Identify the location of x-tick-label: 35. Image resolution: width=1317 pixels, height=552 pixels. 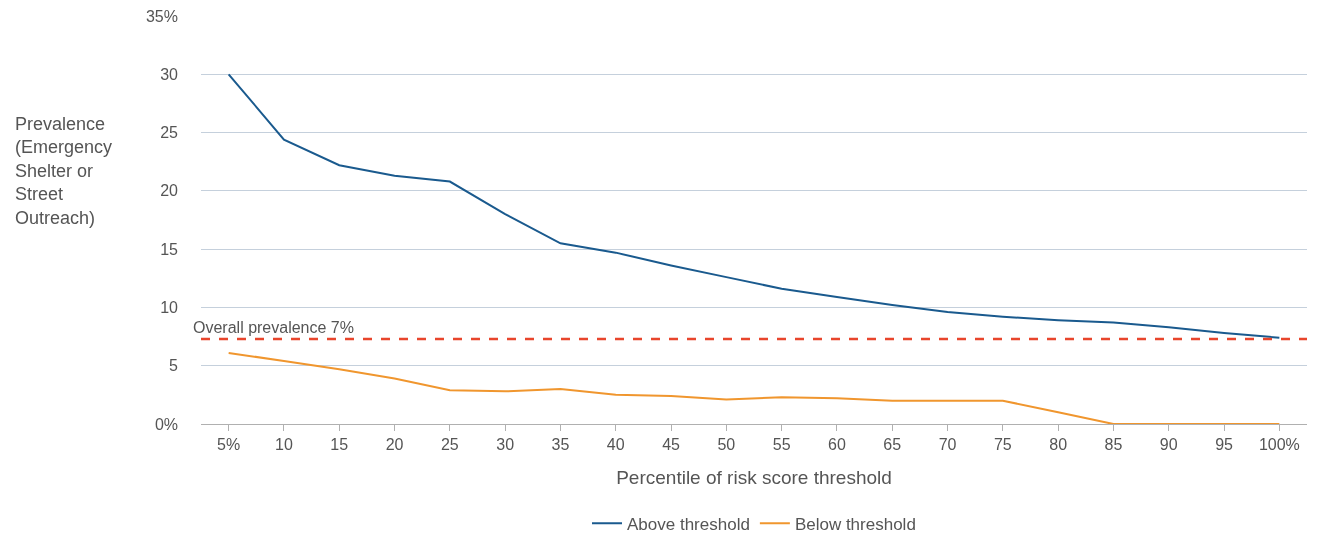
(560, 445).